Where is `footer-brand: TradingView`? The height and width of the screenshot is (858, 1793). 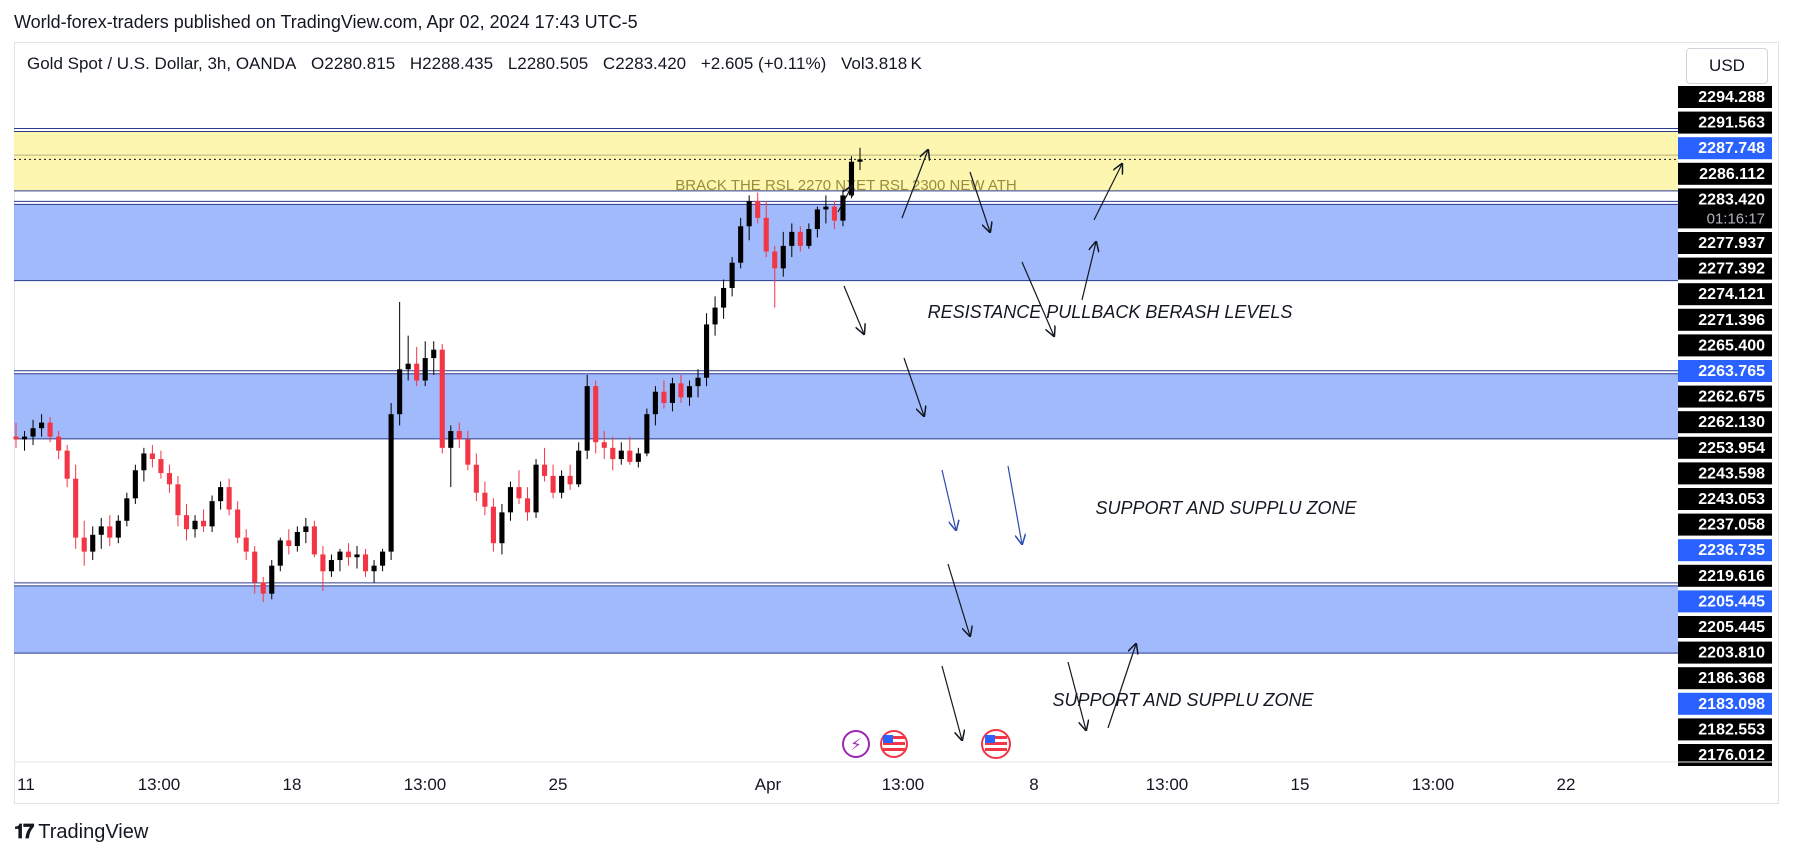
footer-brand: TradingView is located at coordinates (93, 831).